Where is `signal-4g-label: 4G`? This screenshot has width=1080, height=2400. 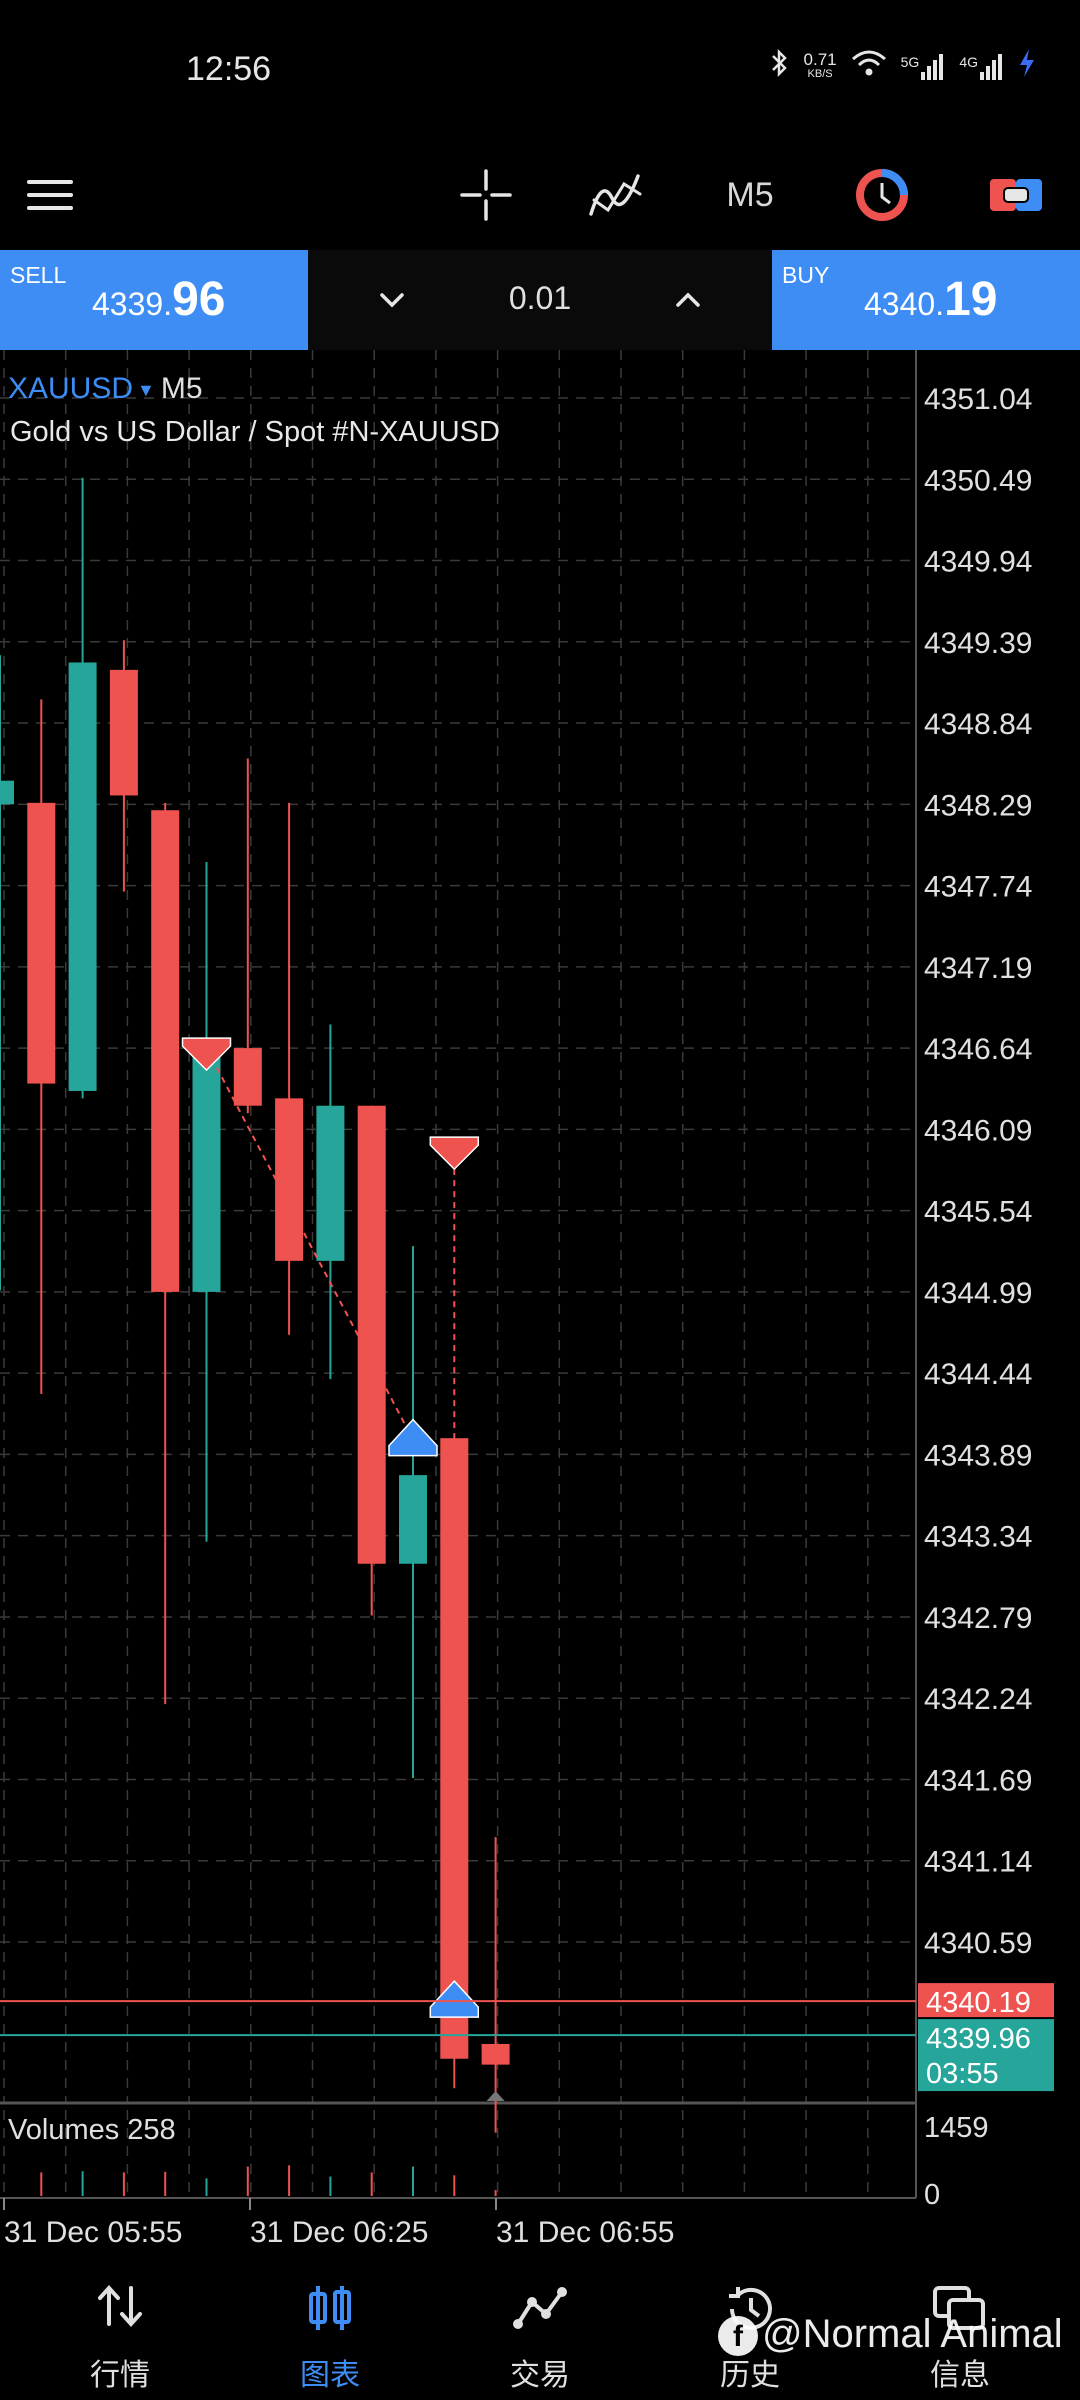 signal-4g-label: 4G is located at coordinates (968, 61).